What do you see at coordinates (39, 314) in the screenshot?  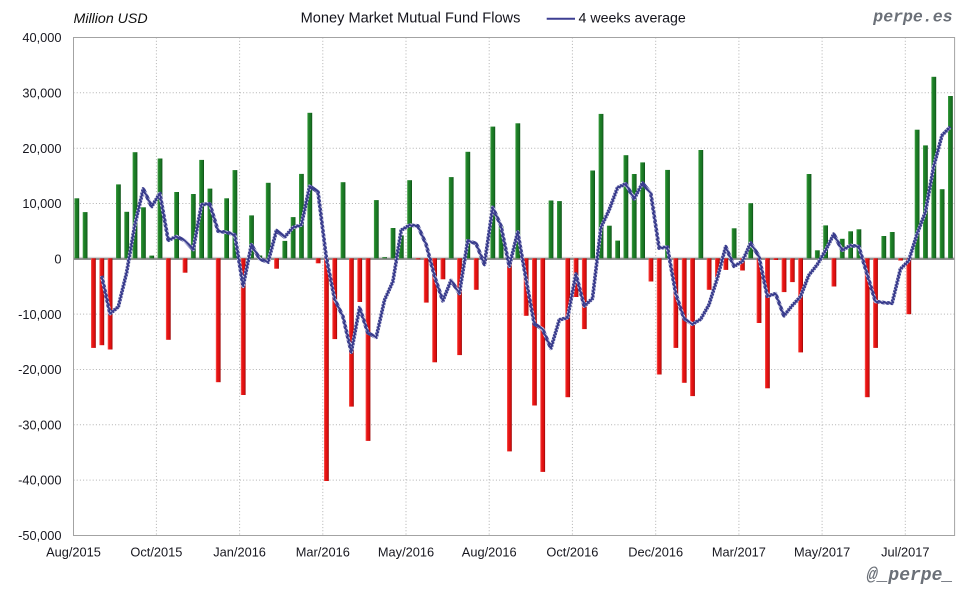 I see `svg-text: -10,000` at bounding box center [39, 314].